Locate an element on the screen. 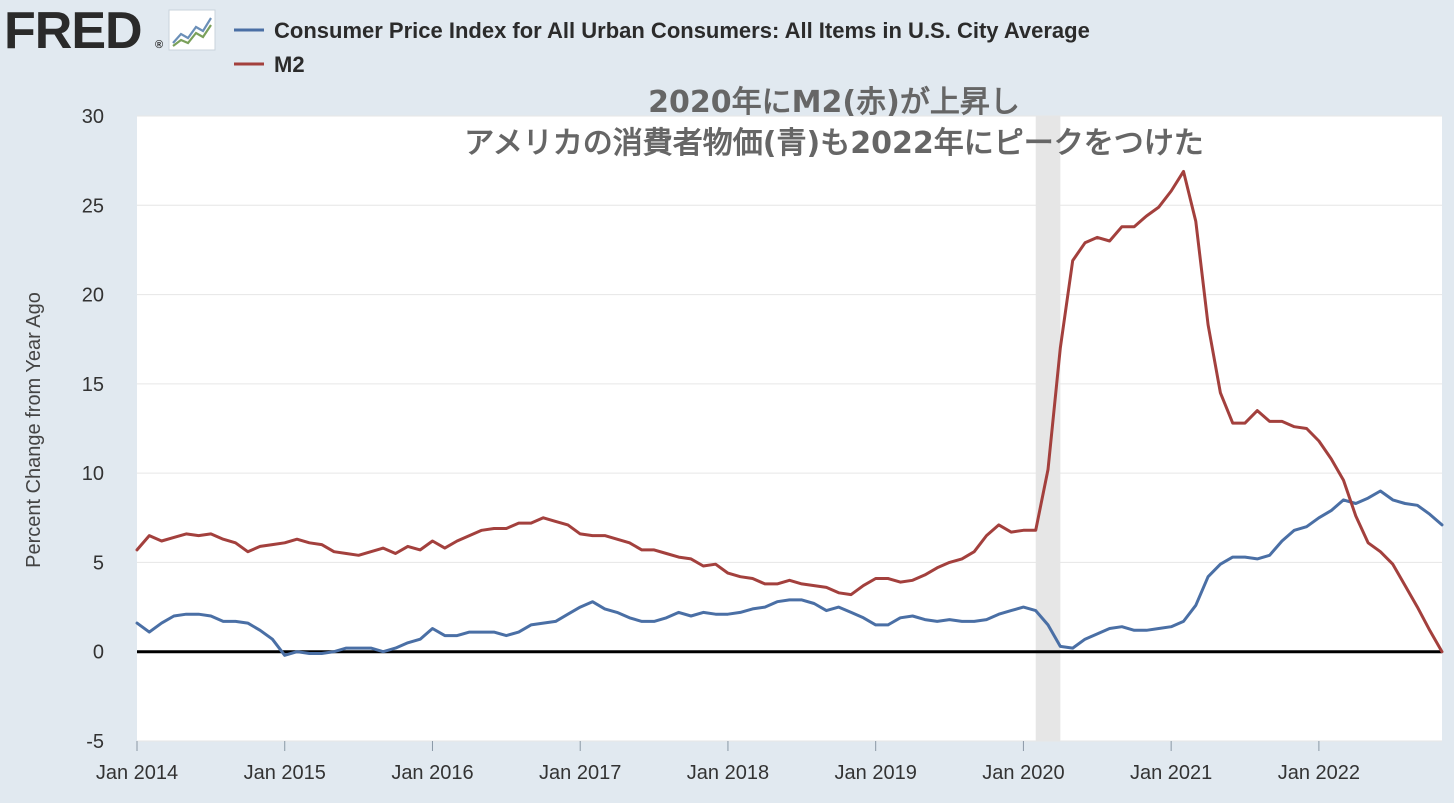 This screenshot has width=1454, height=803. fred-logo-text: FRED is located at coordinates (73, 31).